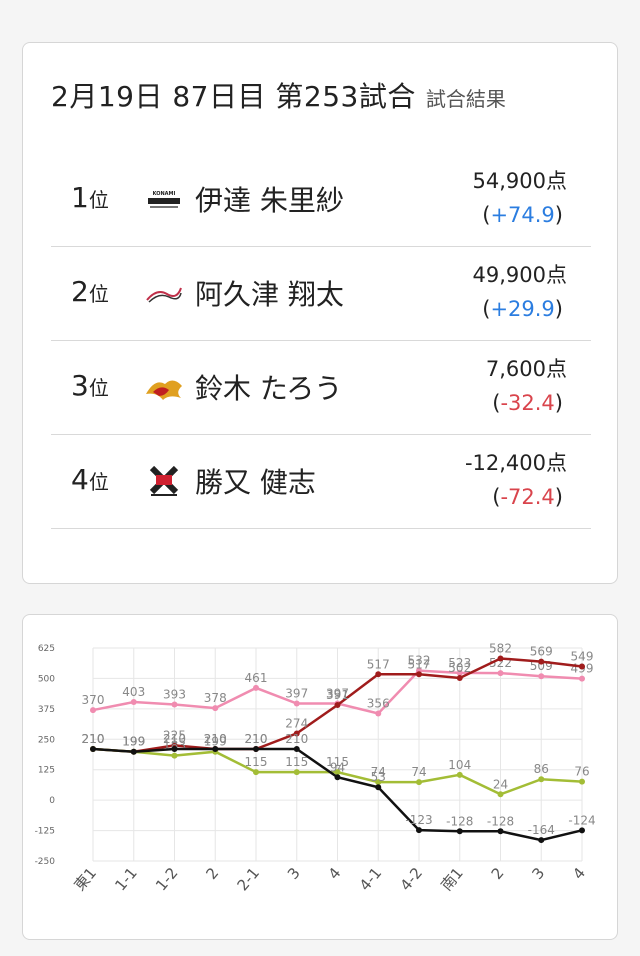 The height and width of the screenshot is (956, 640). Describe the element at coordinates (412, 879) in the screenshot. I see `x-tick-label: 4-2` at that location.